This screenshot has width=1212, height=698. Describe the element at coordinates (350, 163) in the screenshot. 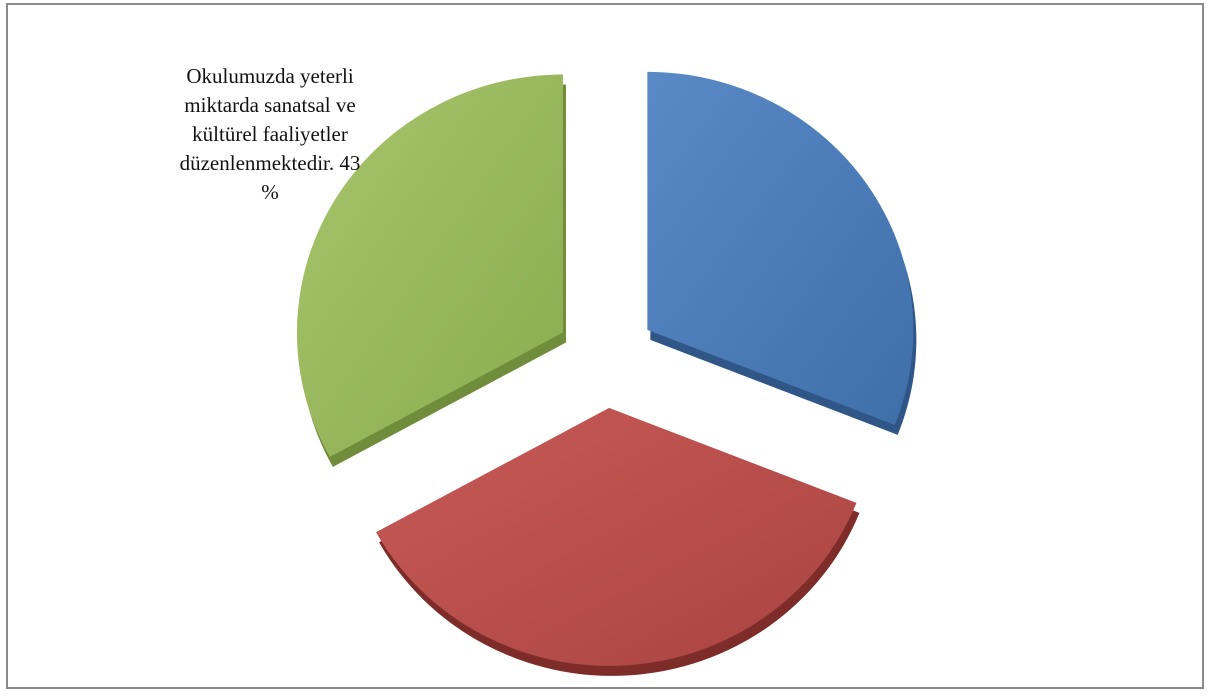

I see `slice-label-value: 43` at that location.